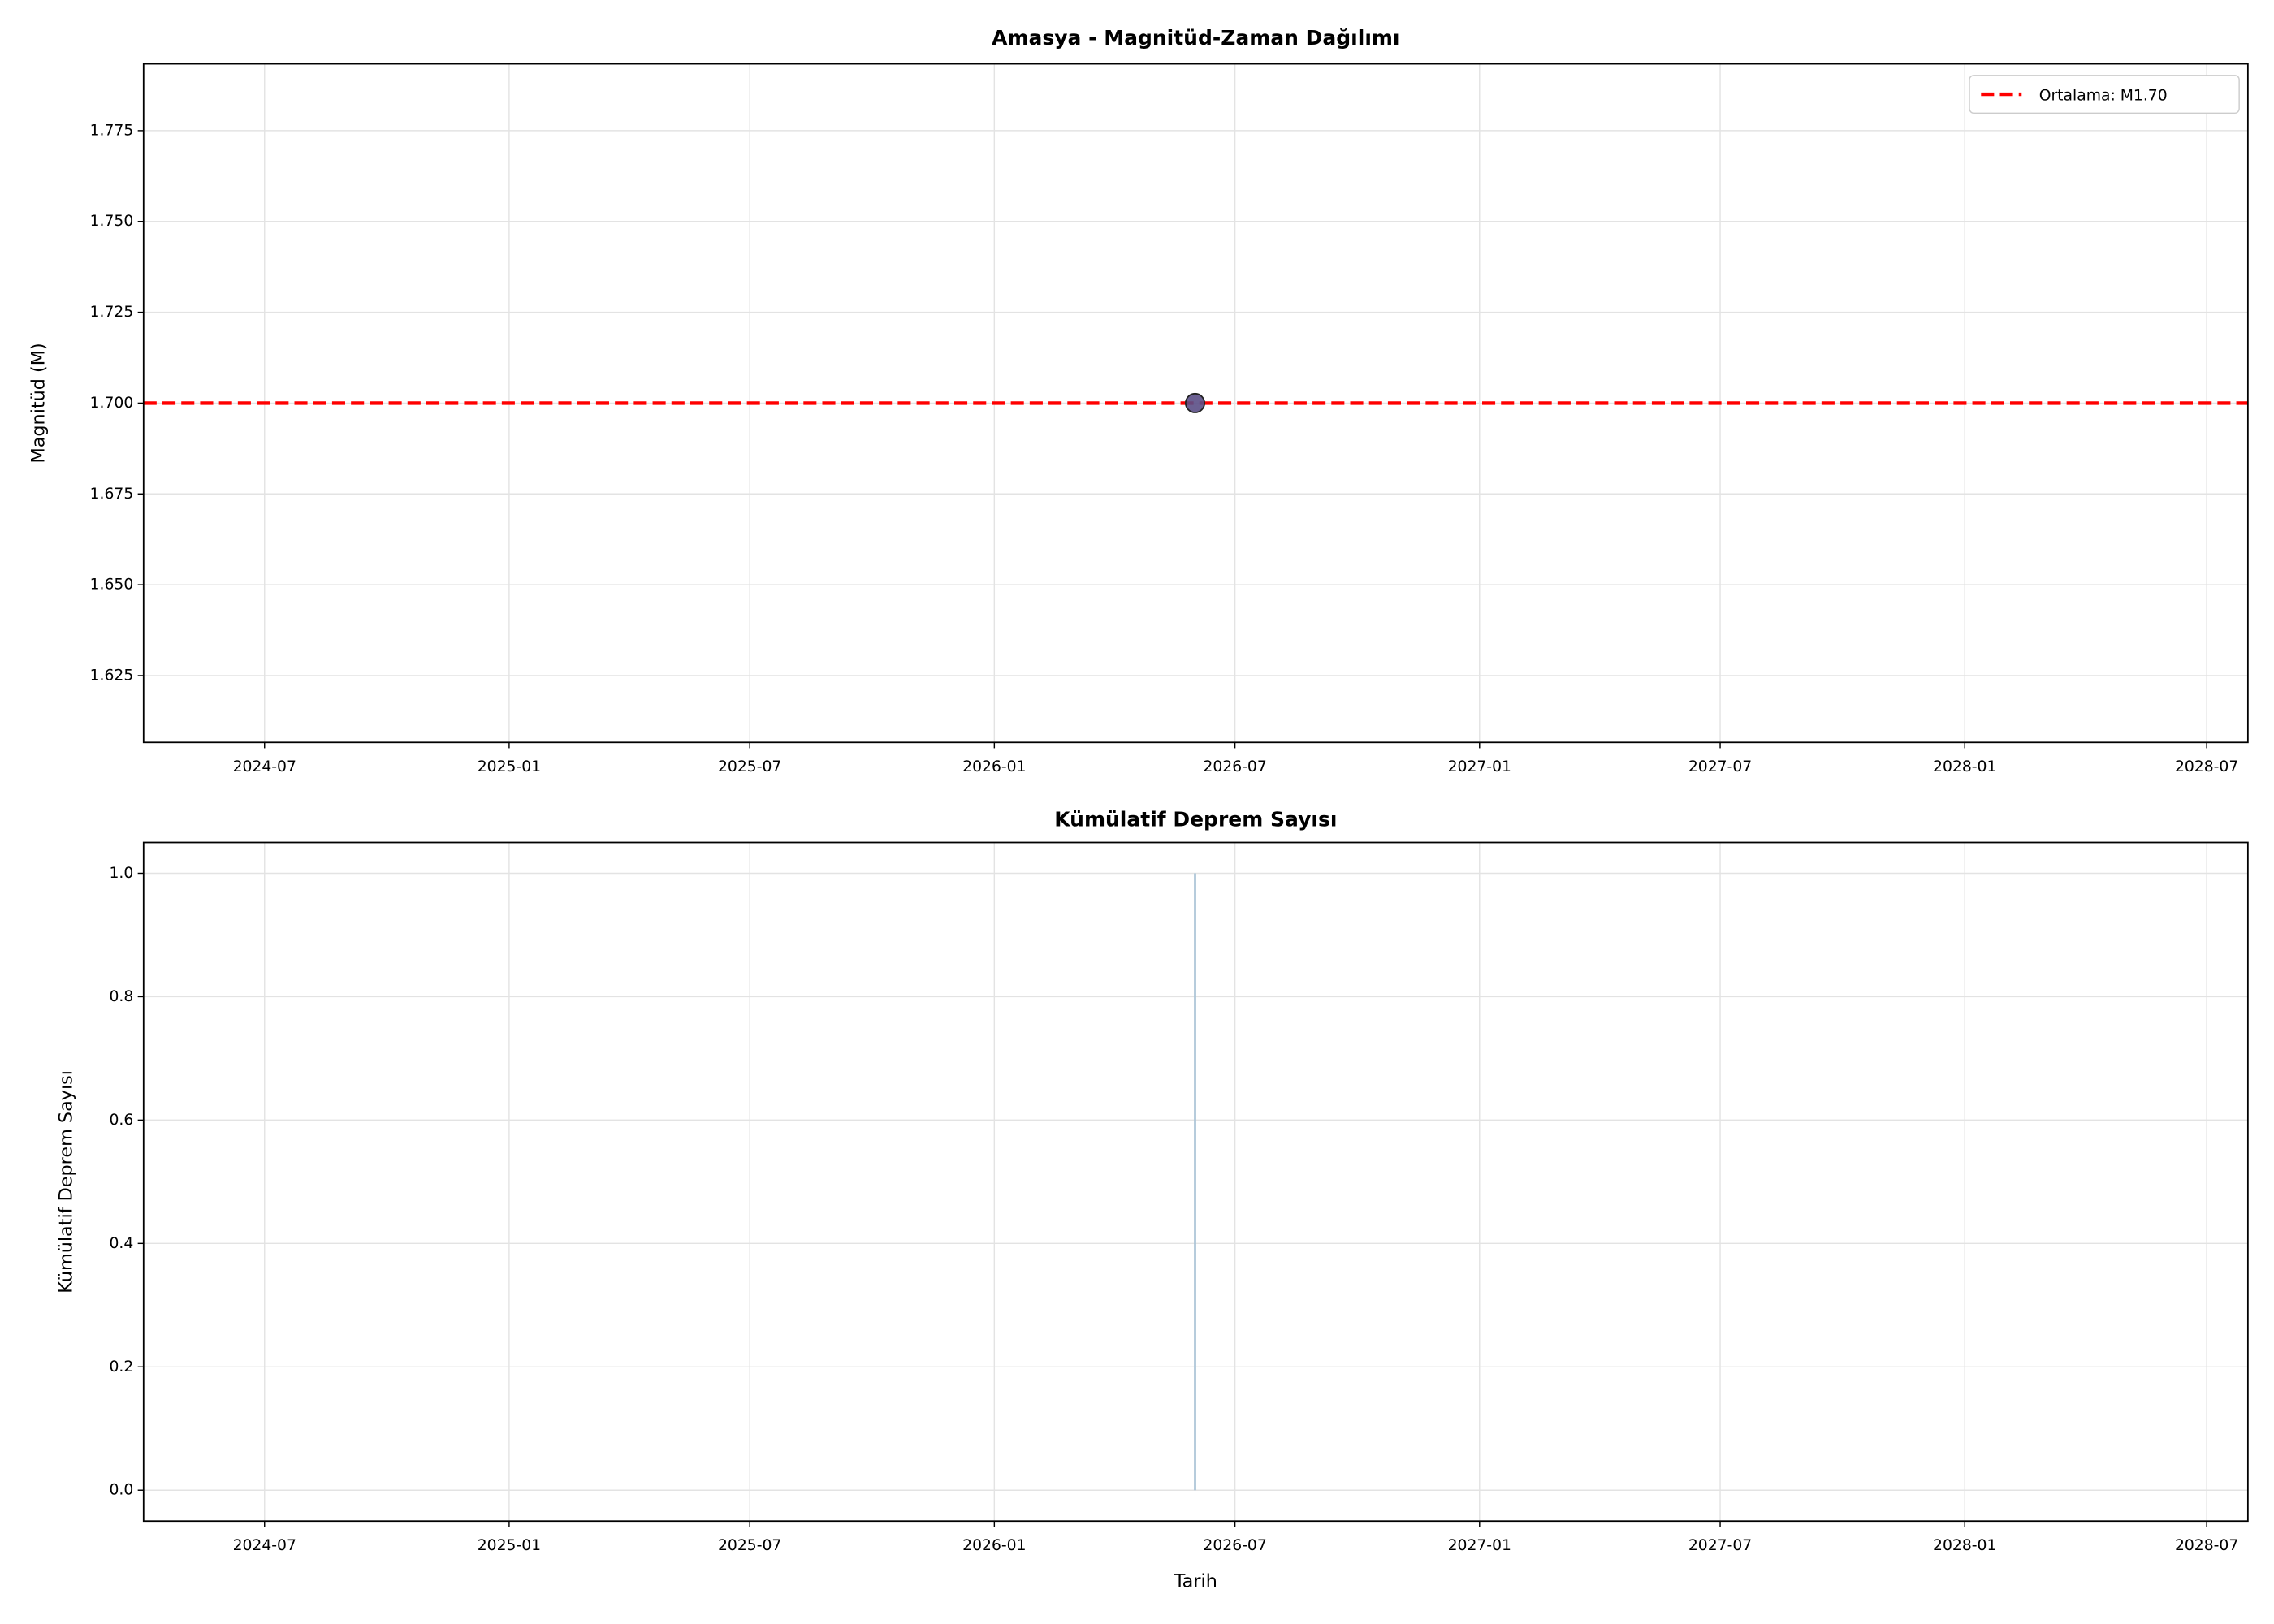 The image size is (2274, 1624). Describe the element at coordinates (112, 676) in the screenshot. I see `y-tick-label: 1.625` at that location.